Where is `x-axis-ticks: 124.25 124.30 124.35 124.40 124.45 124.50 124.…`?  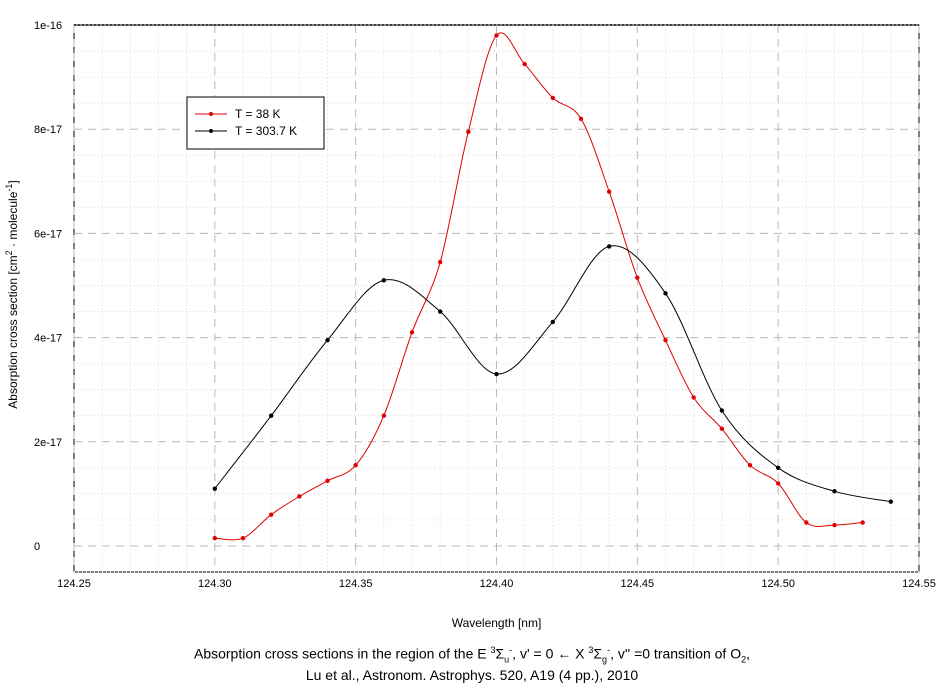 x-axis-ticks: 124.25 124.30 124.35 124.40 124.45 124.50 124.… is located at coordinates (496, 584).